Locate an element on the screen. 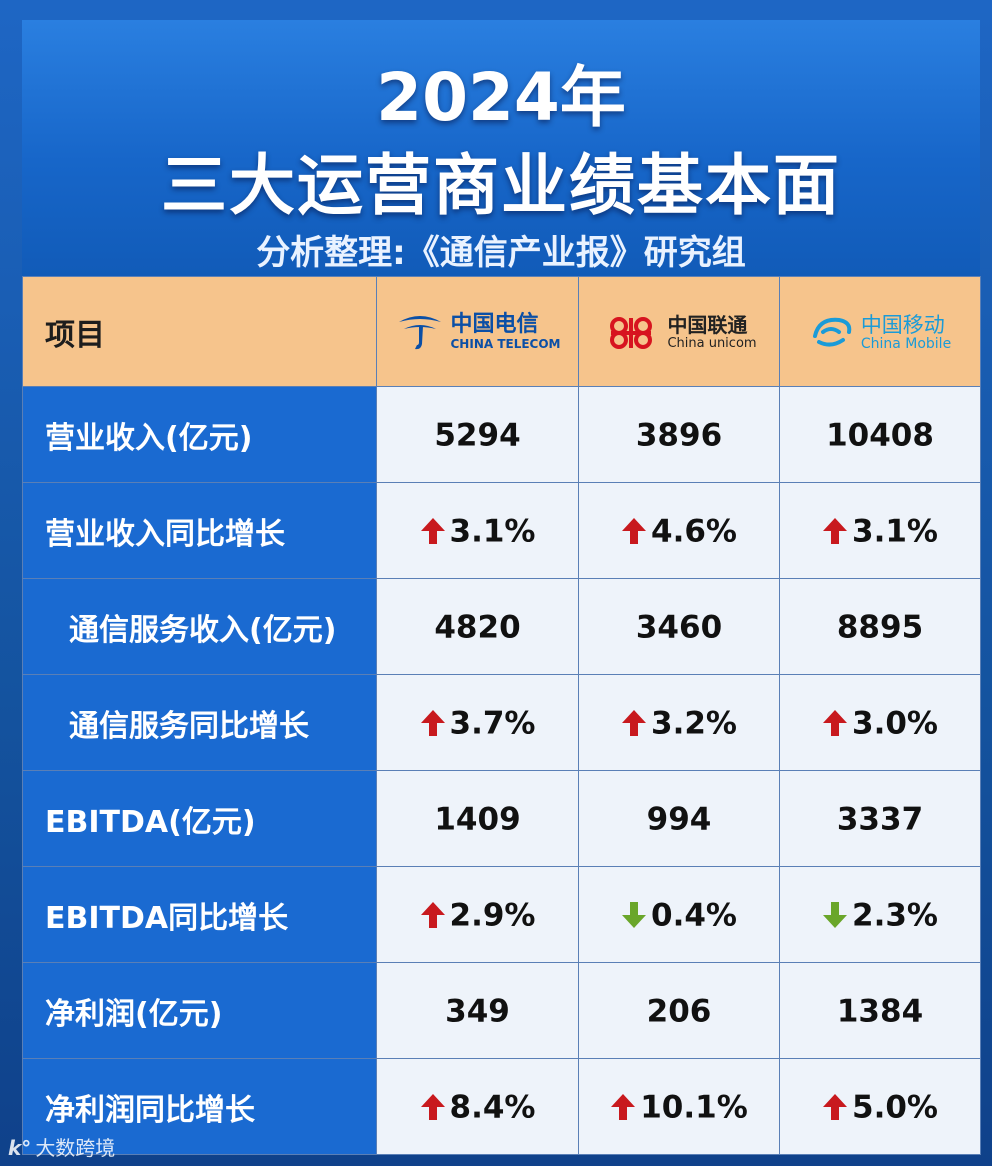  unicom-name-cn: 中国联通 is located at coordinates (707, 324).